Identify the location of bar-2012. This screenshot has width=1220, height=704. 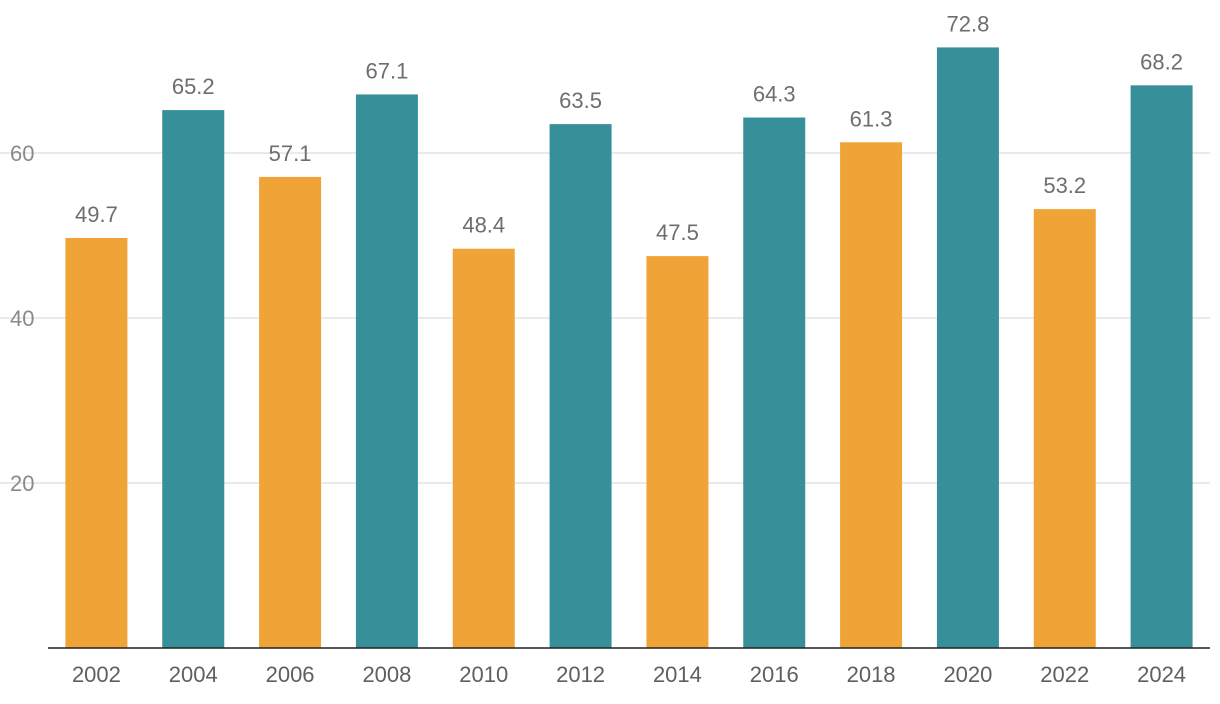
(580, 386).